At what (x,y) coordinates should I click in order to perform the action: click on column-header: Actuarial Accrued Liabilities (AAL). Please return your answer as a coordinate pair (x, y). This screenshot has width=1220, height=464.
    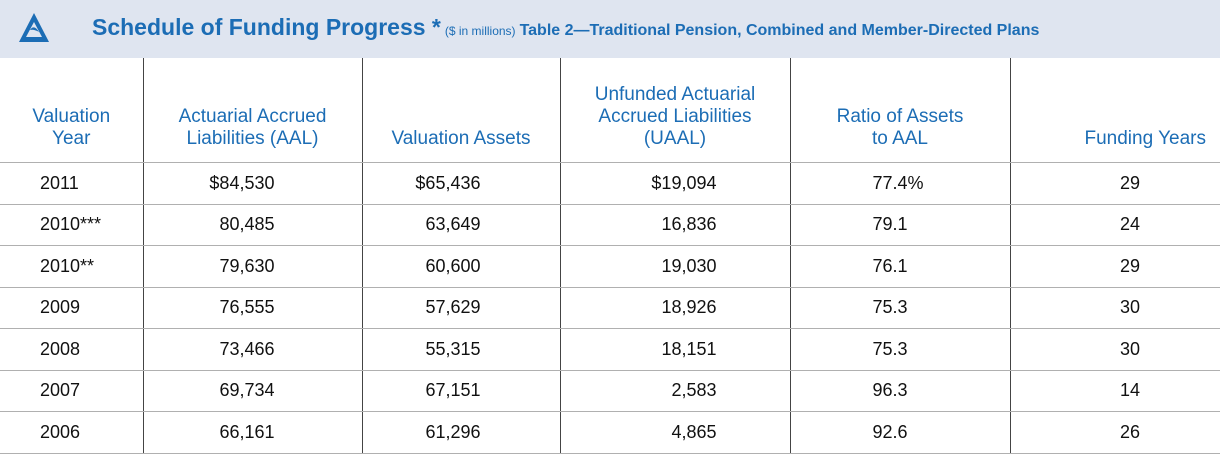
    Looking at the image, I should click on (252, 110).